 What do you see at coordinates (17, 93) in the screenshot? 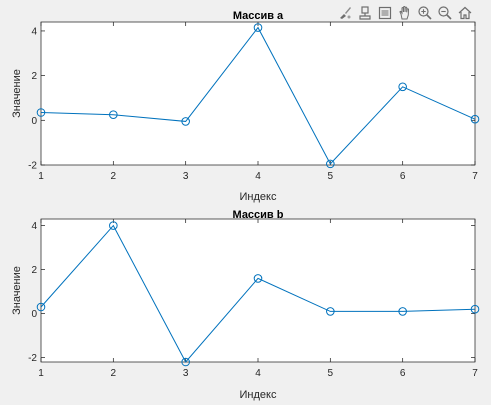
I see `axes-a-ylabel: Значение` at bounding box center [17, 93].